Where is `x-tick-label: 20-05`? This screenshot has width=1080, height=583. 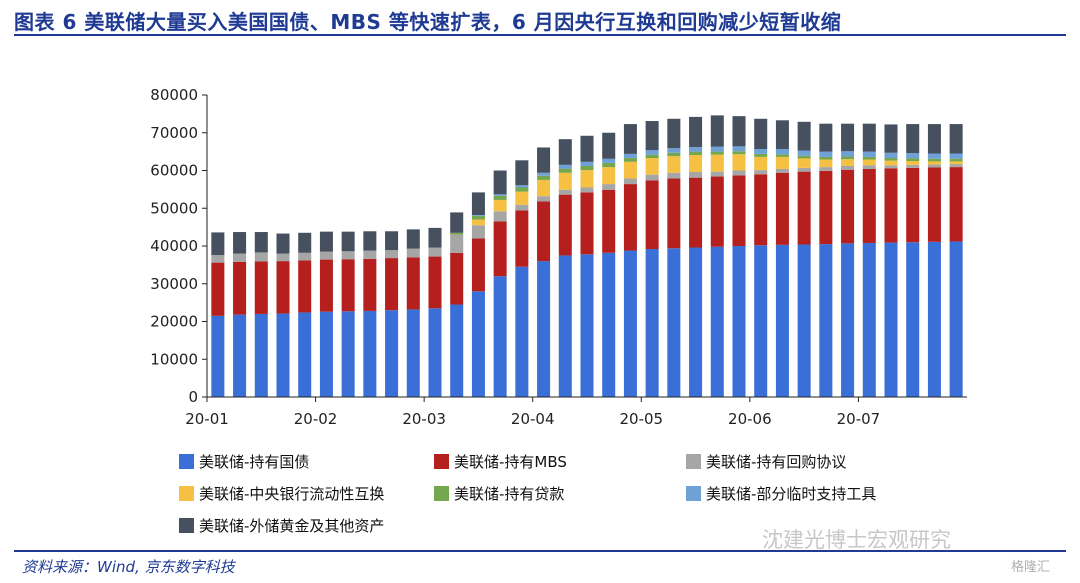 x-tick-label: 20-05 is located at coordinates (641, 419).